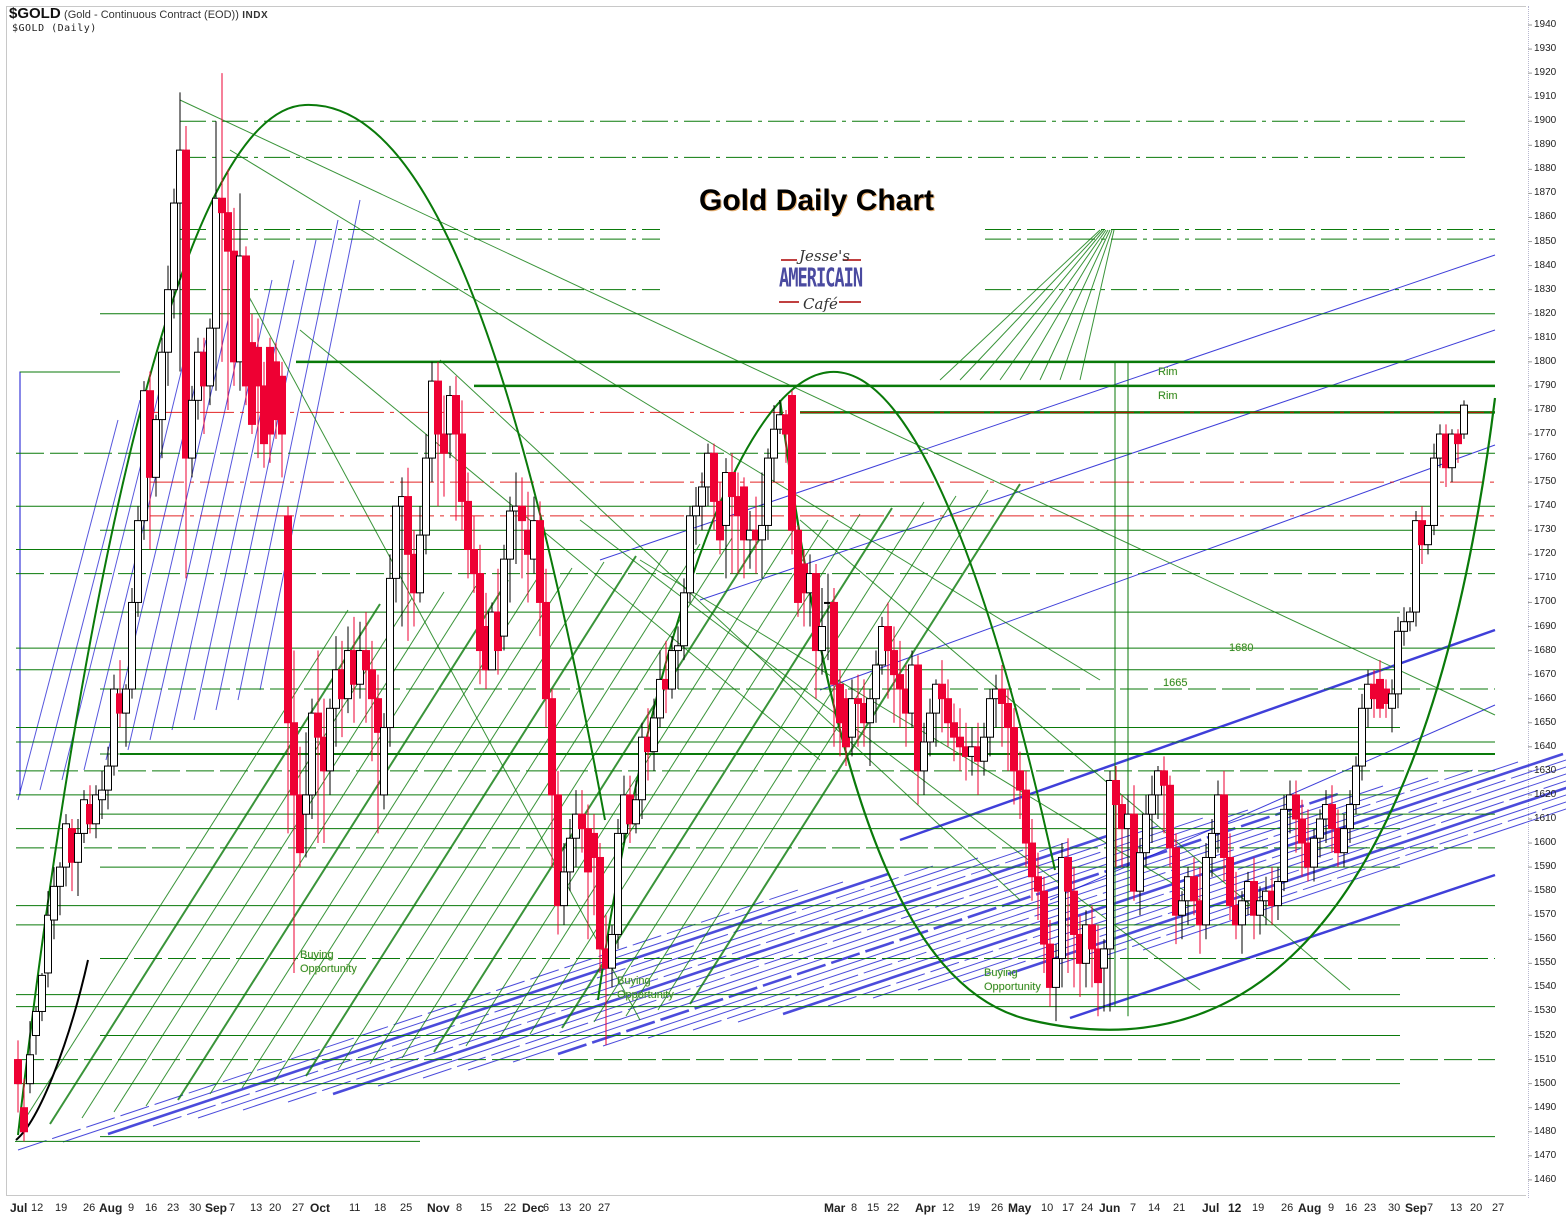 The width and height of the screenshot is (1566, 1226). Describe the element at coordinates (1545, 867) in the screenshot. I see `y-tick-label: 1590` at that location.